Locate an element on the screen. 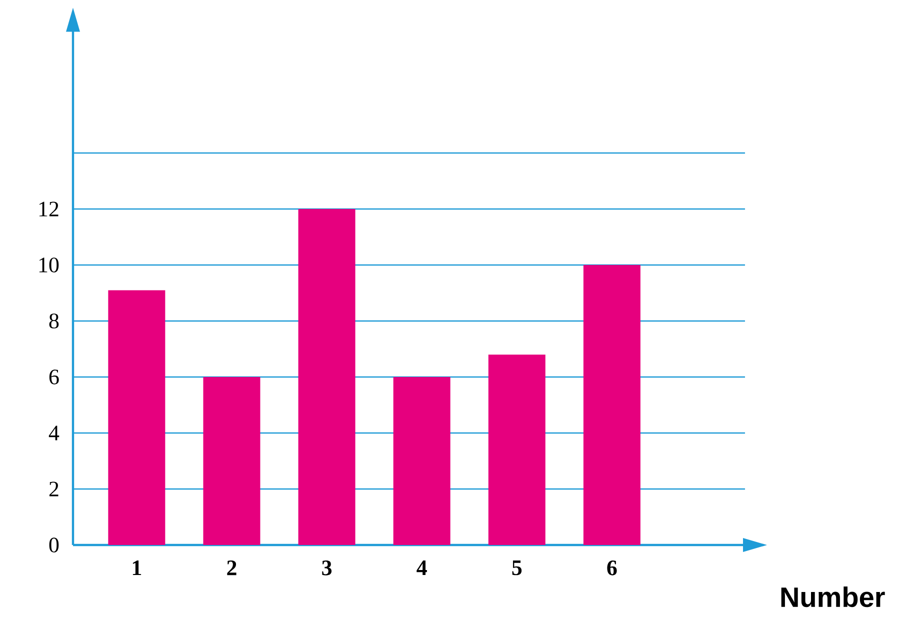 This screenshot has width=897, height=624. x-tick-label: 3 is located at coordinates (327, 568).